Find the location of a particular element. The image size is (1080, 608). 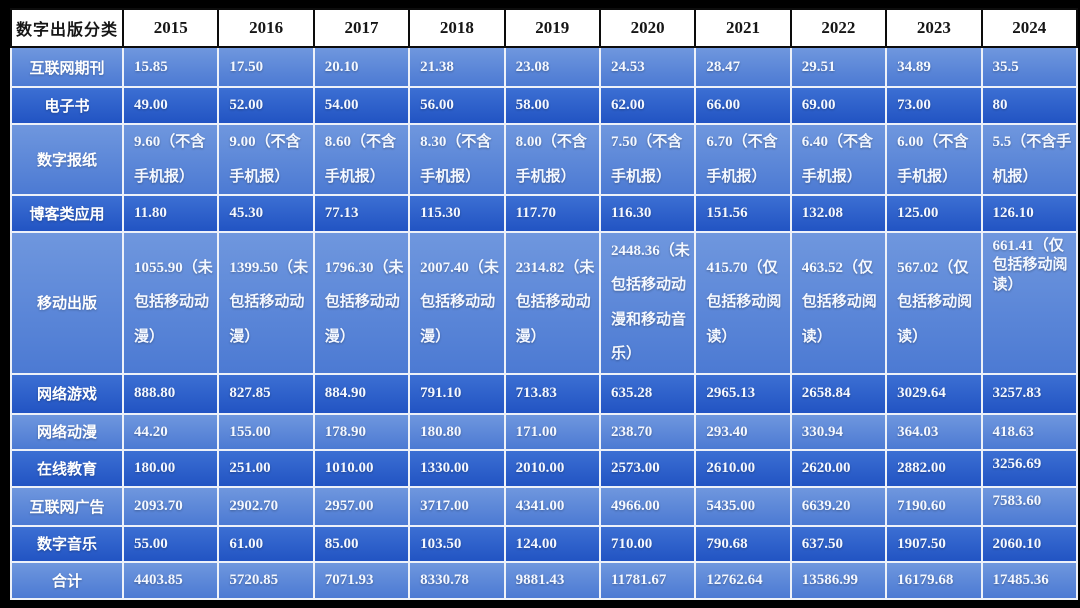

value-cell: 2093.70 is located at coordinates (170, 506).